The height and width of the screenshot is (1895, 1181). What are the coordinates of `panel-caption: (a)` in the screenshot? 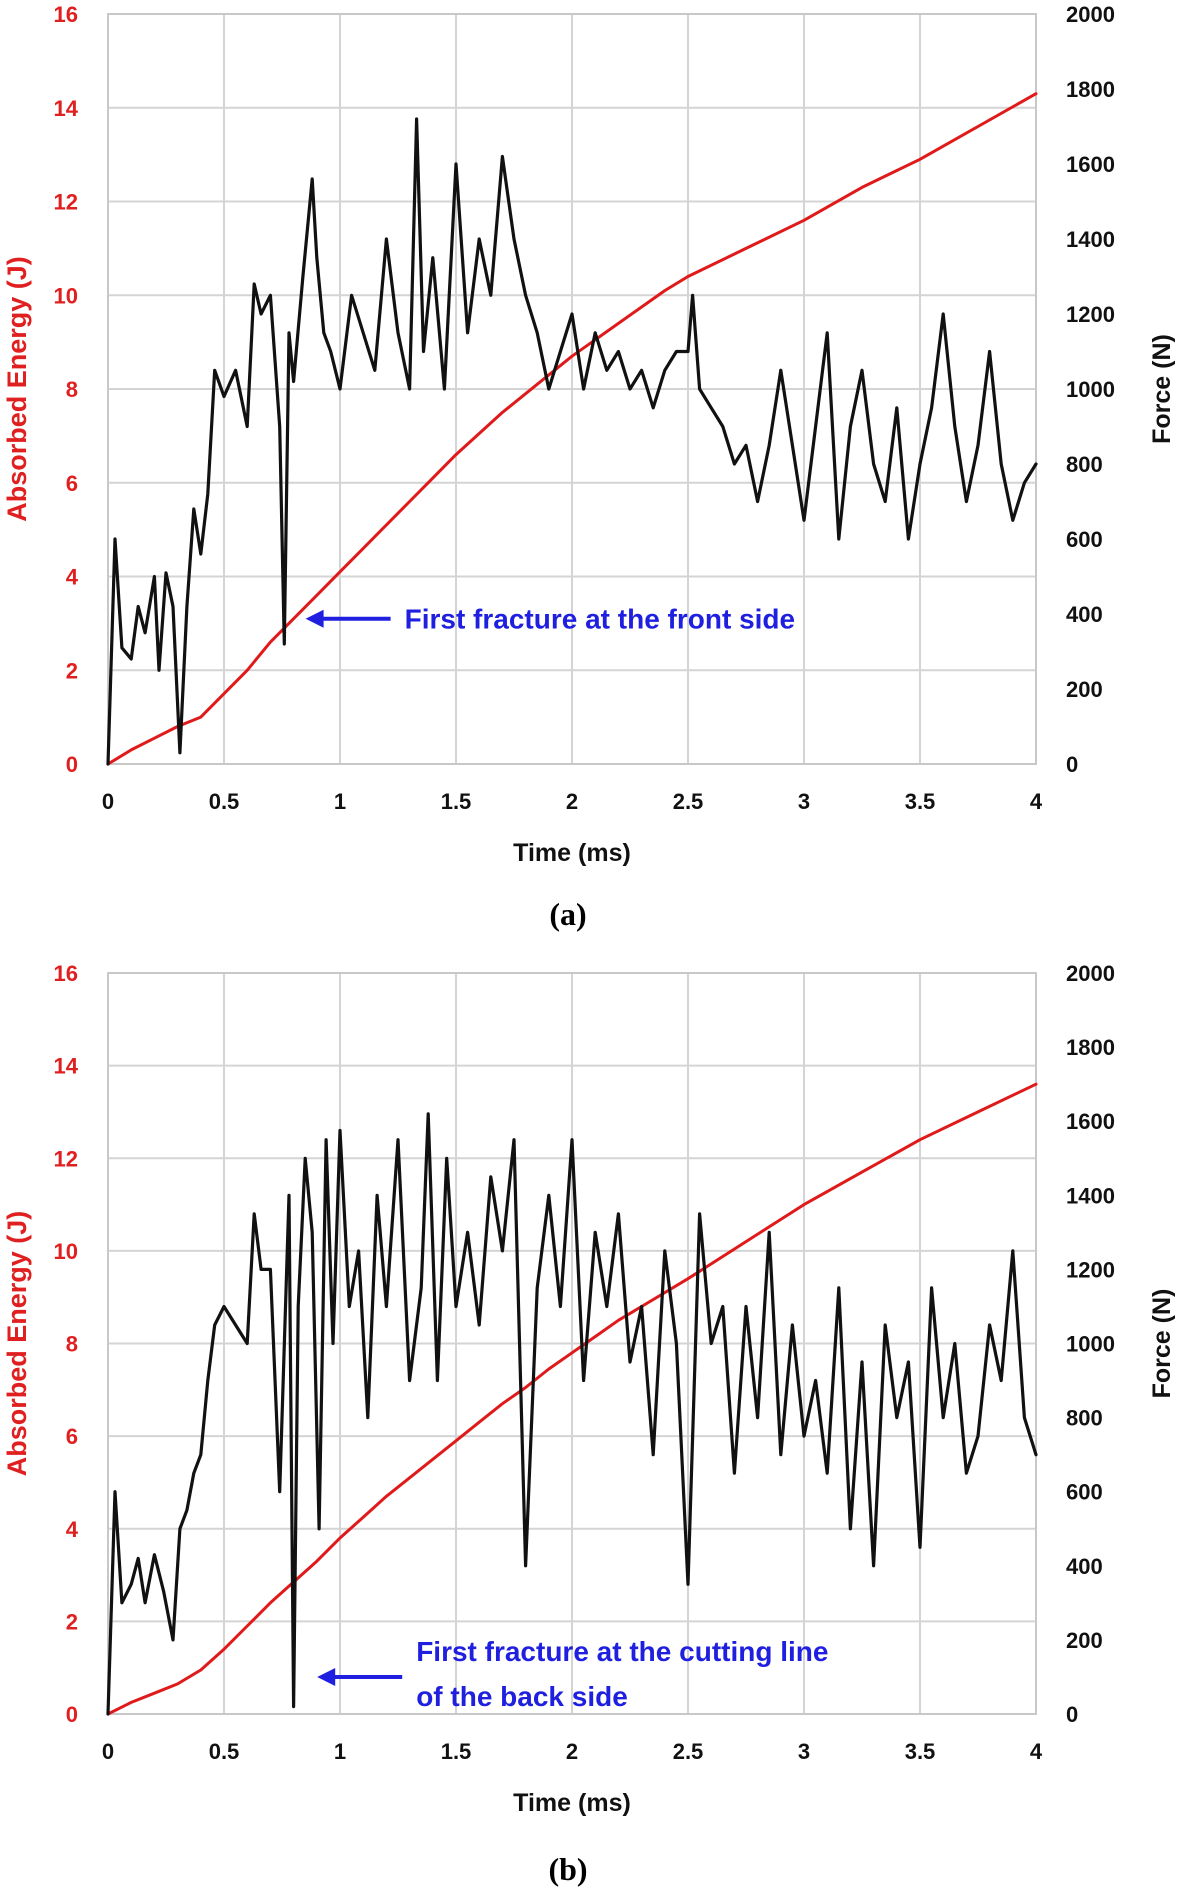 It's located at (567, 914).